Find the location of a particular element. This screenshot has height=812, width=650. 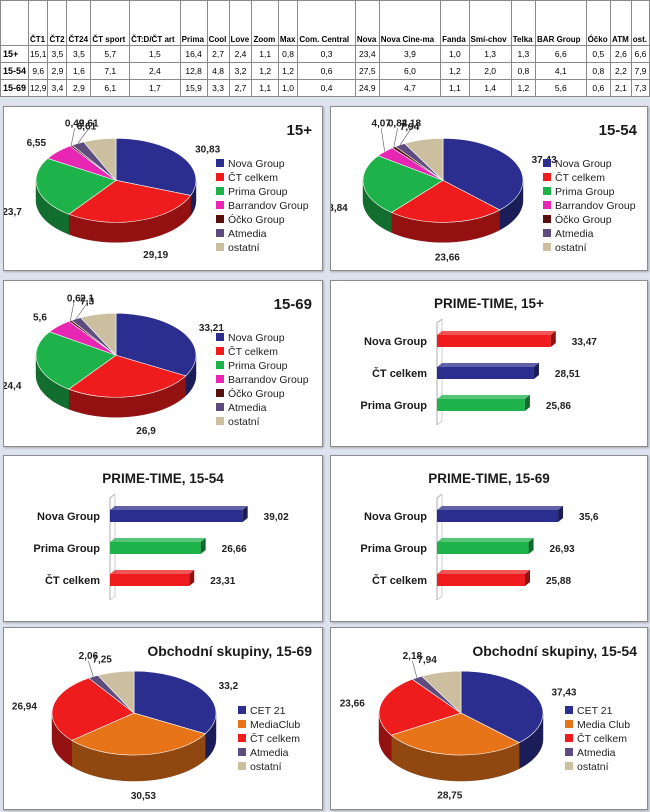

pie-value-label: 2,1 is located at coordinates (87, 298).